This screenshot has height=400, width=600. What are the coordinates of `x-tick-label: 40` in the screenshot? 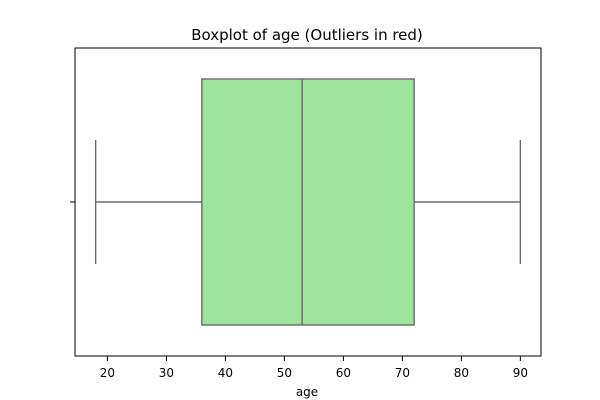 It's located at (225, 373).